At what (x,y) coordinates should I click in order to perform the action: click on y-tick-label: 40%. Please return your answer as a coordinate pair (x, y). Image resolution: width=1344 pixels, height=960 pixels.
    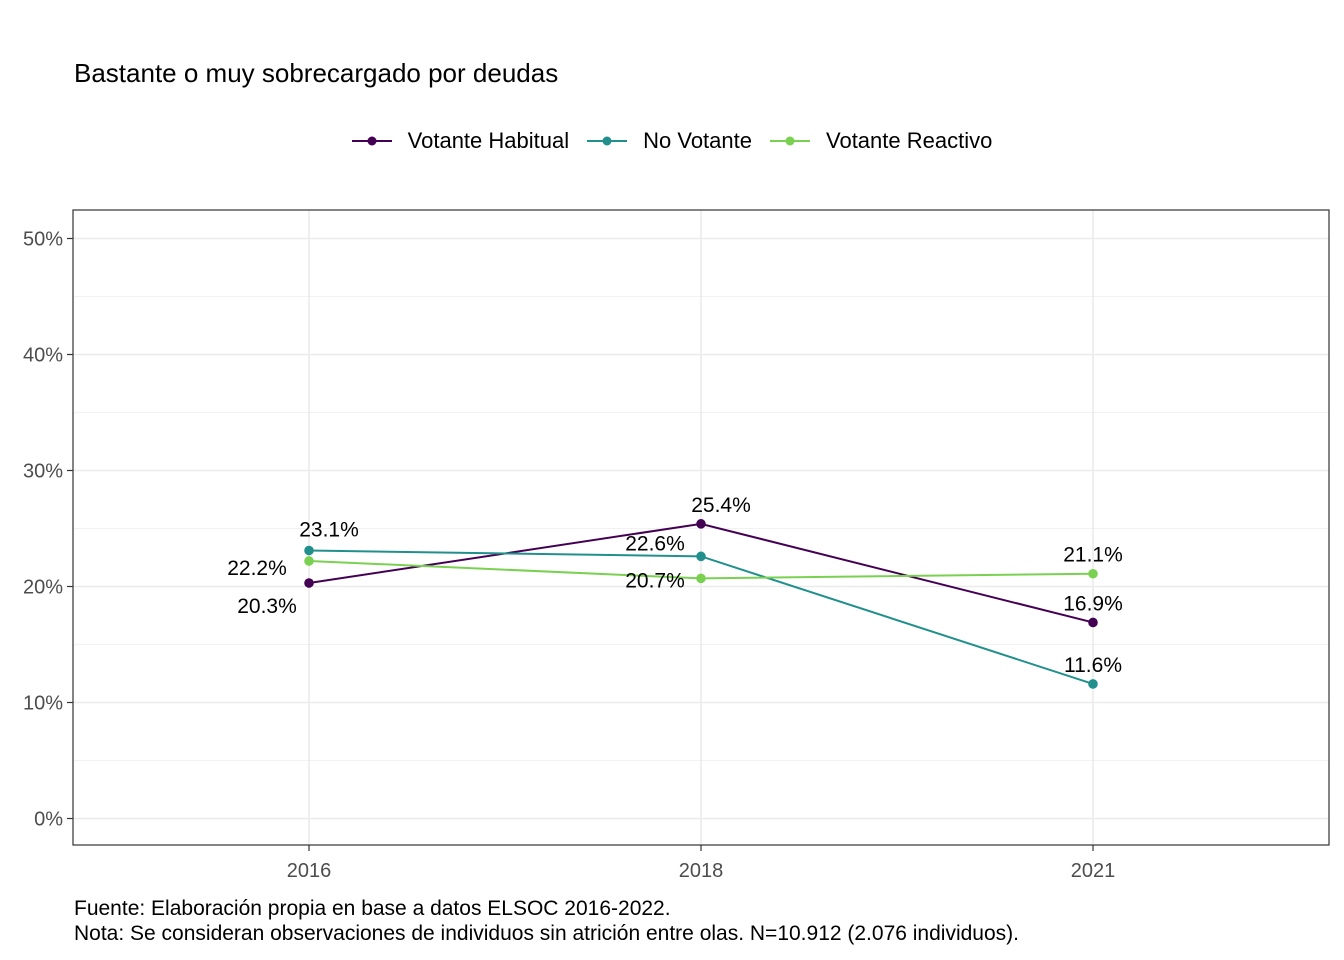
    Looking at the image, I should click on (43, 356).